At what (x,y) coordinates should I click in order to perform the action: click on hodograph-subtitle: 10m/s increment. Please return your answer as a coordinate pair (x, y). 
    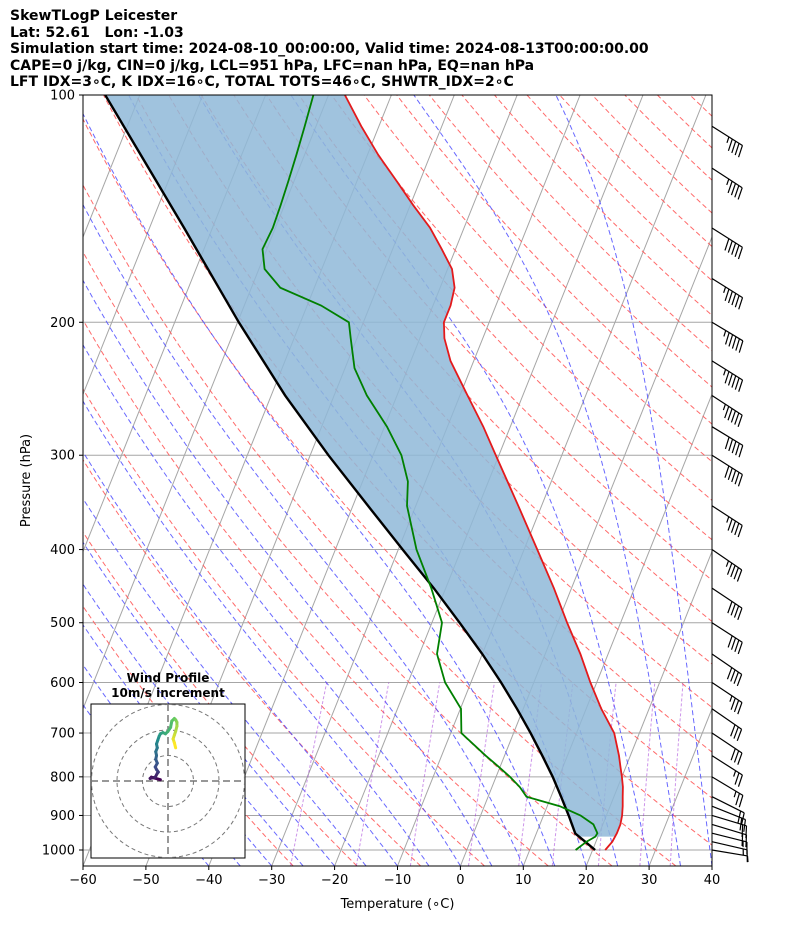
    Looking at the image, I should click on (168, 693).